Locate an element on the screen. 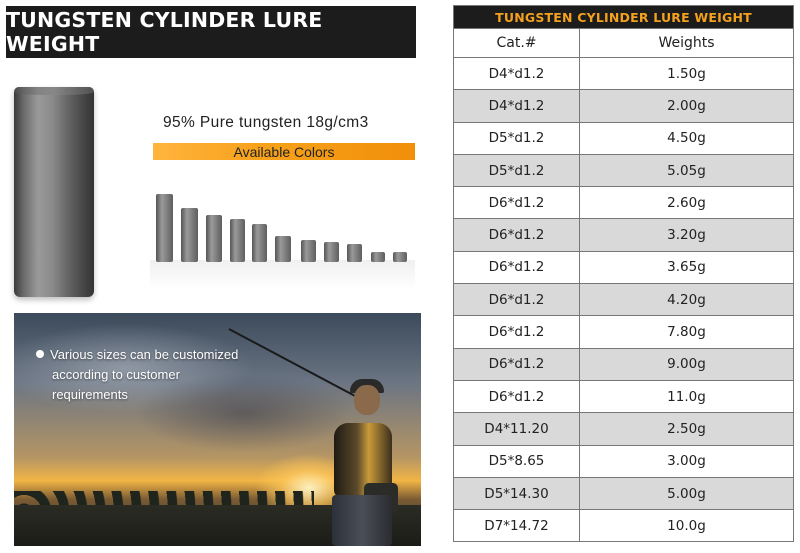 The width and height of the screenshot is (800, 553). table-row: D5*d1.2 5.05g is located at coordinates (623, 170).